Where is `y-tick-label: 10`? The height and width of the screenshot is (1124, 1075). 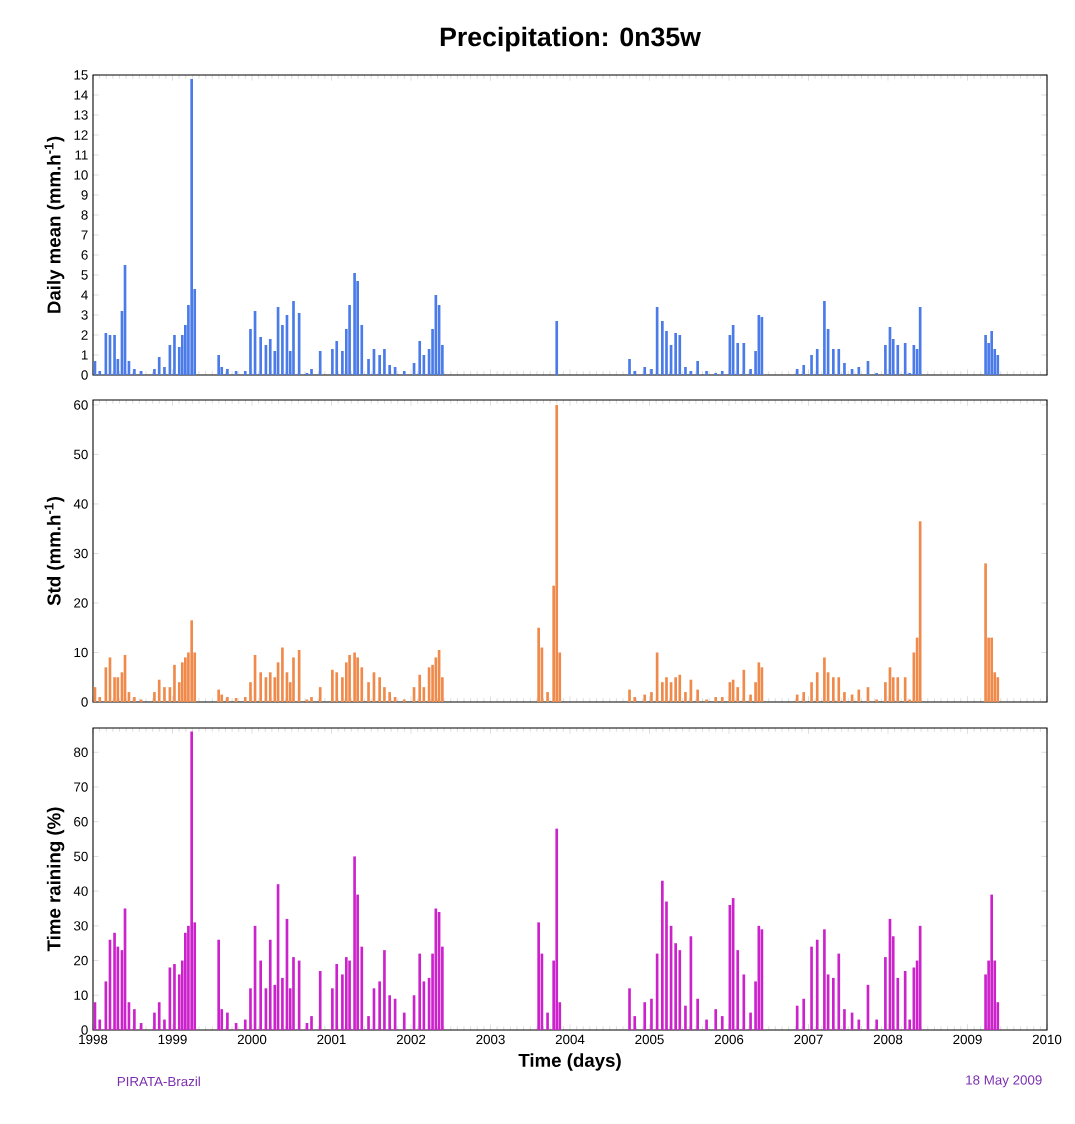 y-tick-label: 10 is located at coordinates (81, 652).